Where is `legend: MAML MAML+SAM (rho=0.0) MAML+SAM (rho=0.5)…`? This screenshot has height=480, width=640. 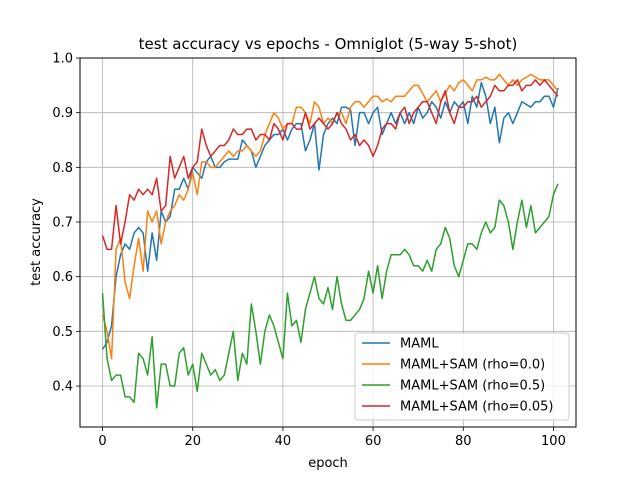 legend: MAML MAML+SAM (rho=0.0) MAML+SAM (rho=0.5)… is located at coordinates (462, 376).